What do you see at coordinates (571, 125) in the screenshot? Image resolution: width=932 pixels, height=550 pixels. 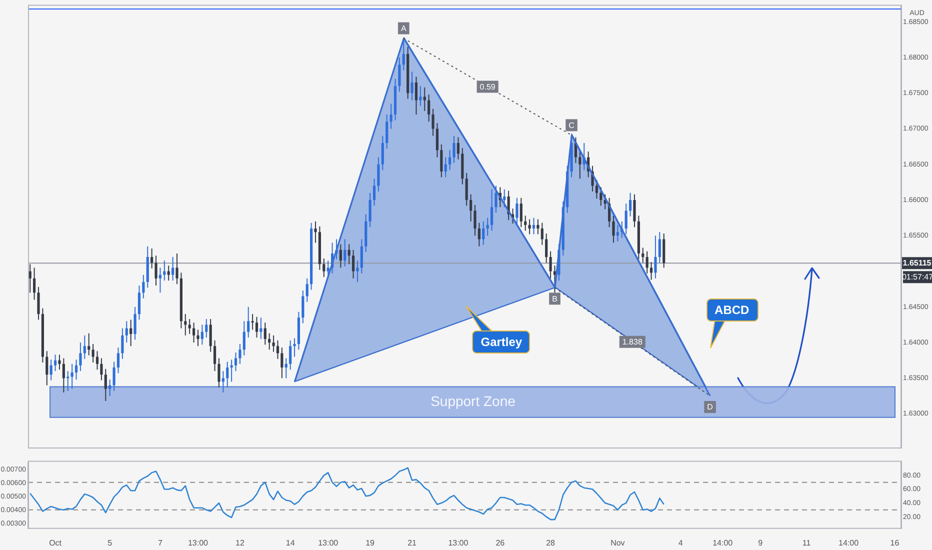 I see `data-label: C` at bounding box center [571, 125].